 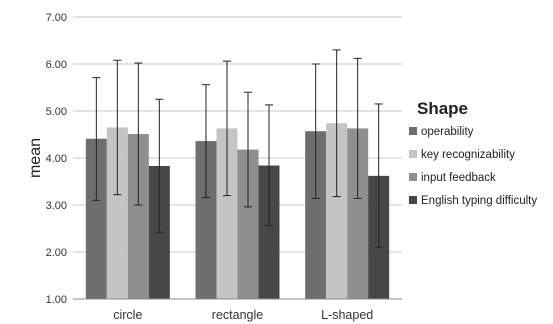 What do you see at coordinates (479, 201) in the screenshot?
I see `legend-label: English typing difficulty` at bounding box center [479, 201].